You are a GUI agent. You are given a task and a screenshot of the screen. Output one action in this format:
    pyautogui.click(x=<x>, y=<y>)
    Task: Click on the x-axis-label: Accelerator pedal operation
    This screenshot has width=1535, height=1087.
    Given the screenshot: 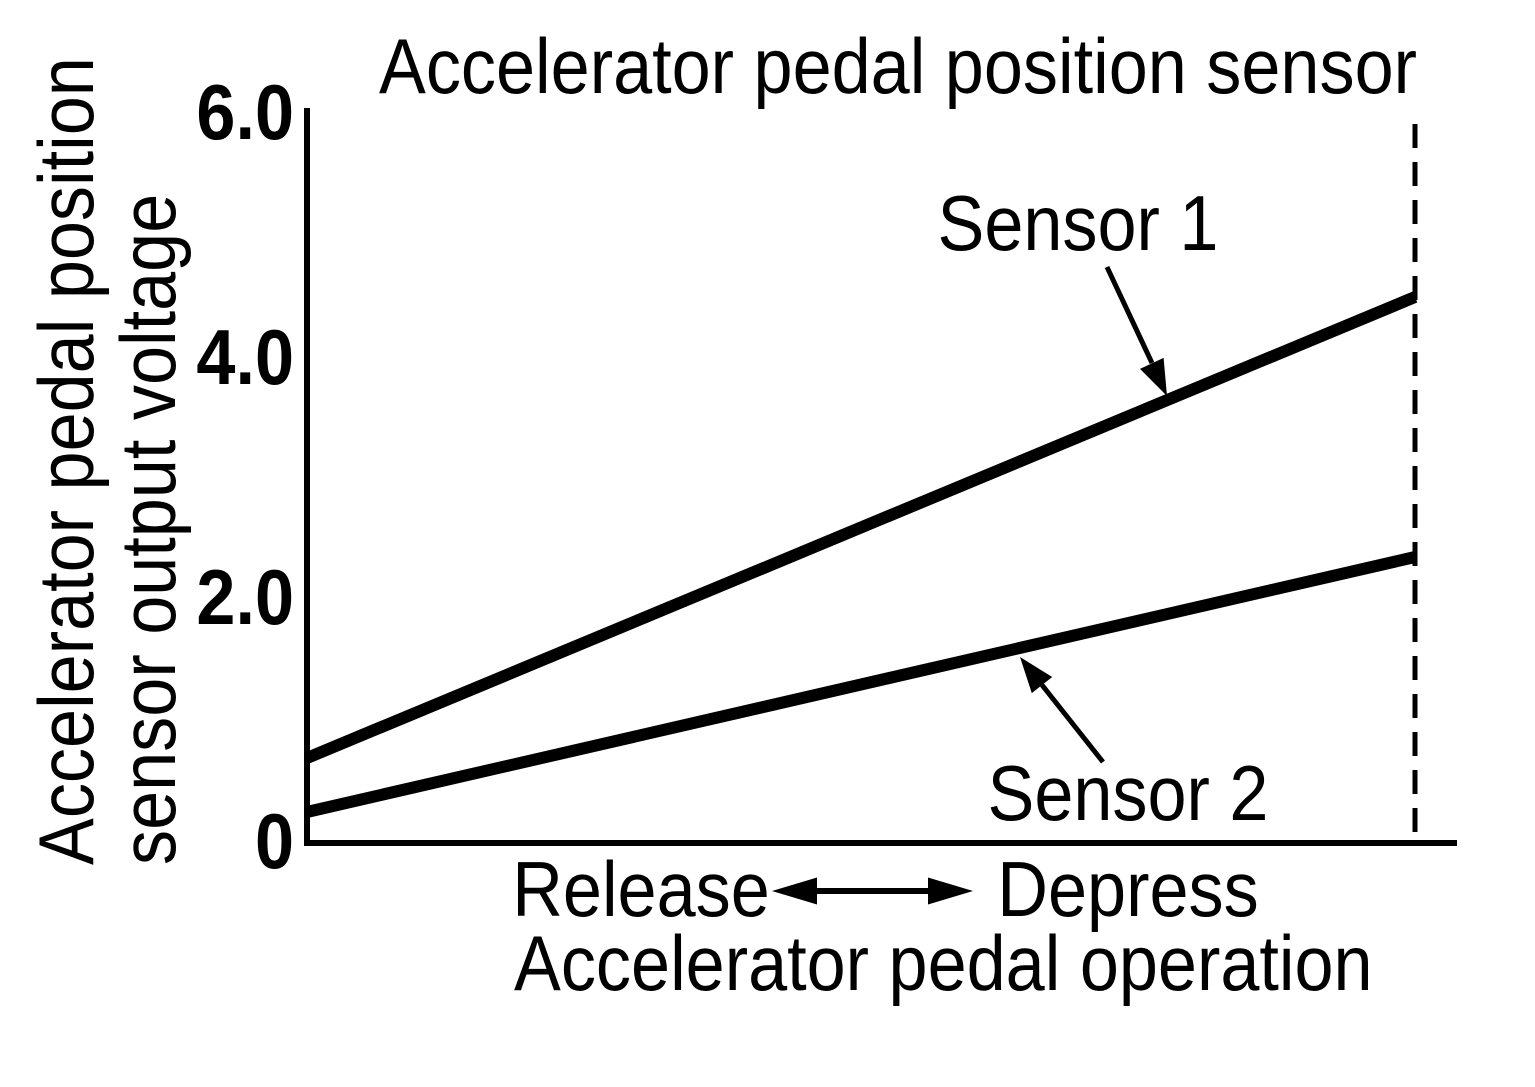 What is the action you would take?
    pyautogui.click(x=943, y=963)
    